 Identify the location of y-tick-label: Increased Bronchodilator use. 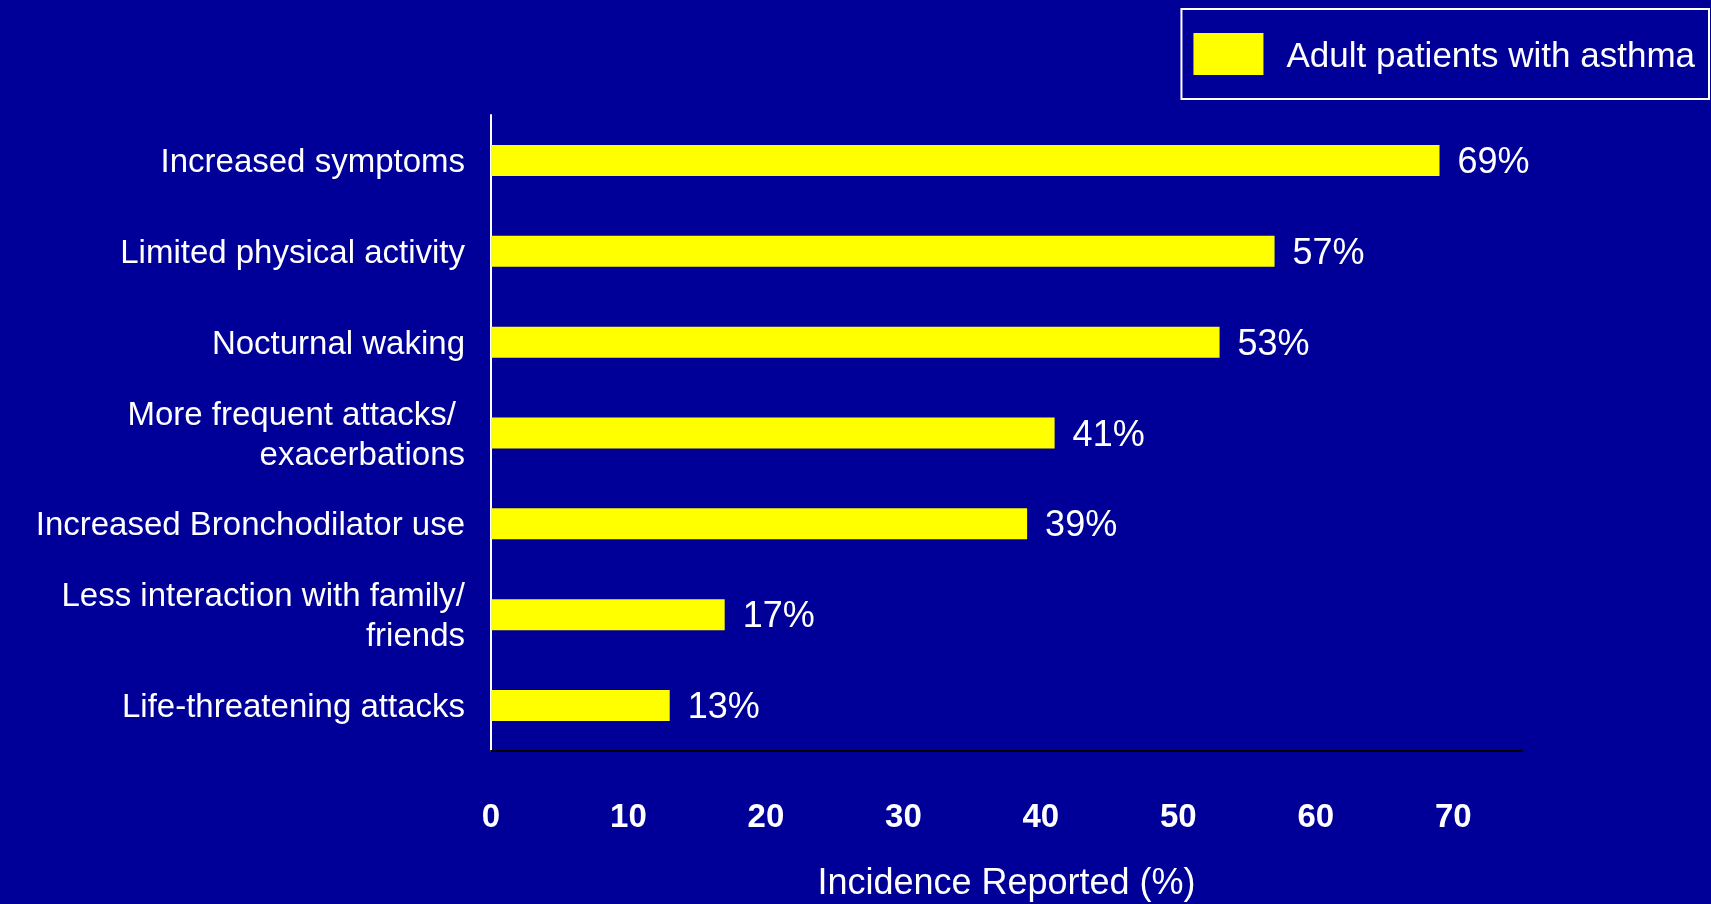
(250, 524).